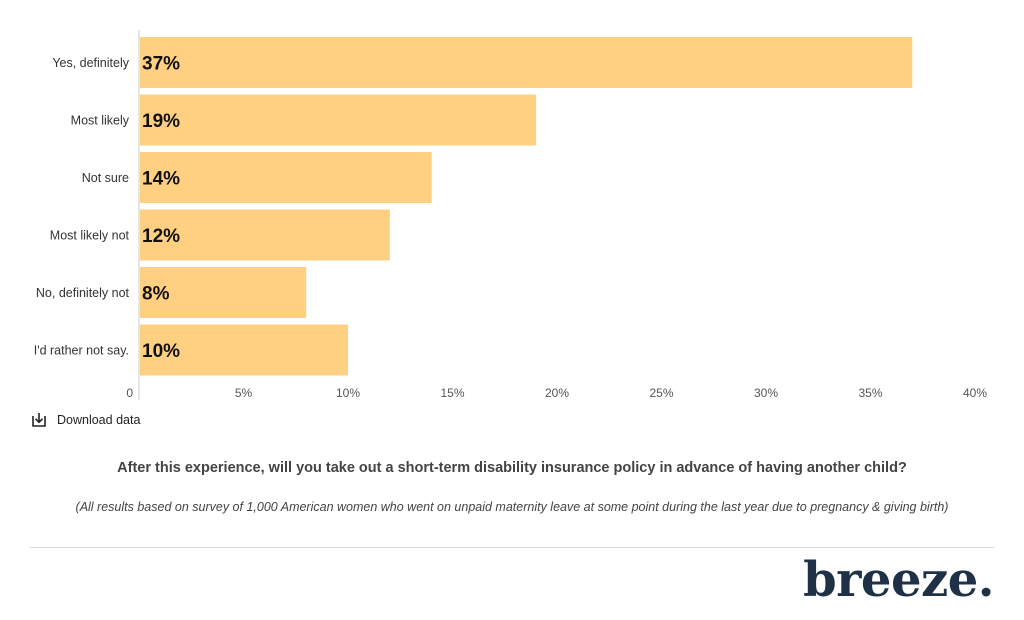 This screenshot has height=620, width=1024. I want to click on x-tick-label: 30%, so click(766, 393).